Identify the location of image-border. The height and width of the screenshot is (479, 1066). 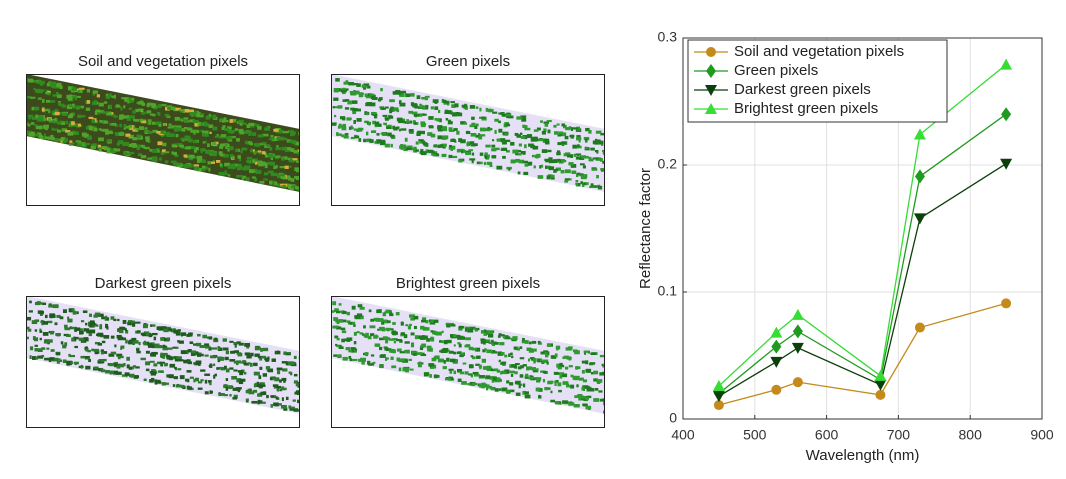
(163, 140).